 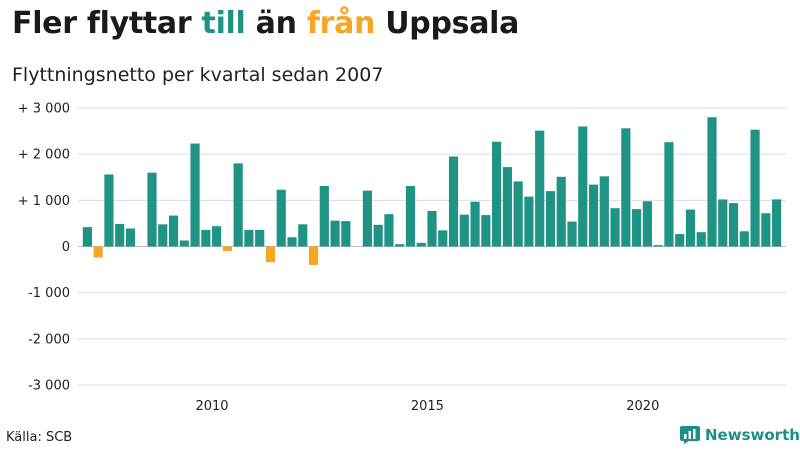 I want to click on chart-title: Fler flyttar till än från Uppsala, so click(x=265, y=23).